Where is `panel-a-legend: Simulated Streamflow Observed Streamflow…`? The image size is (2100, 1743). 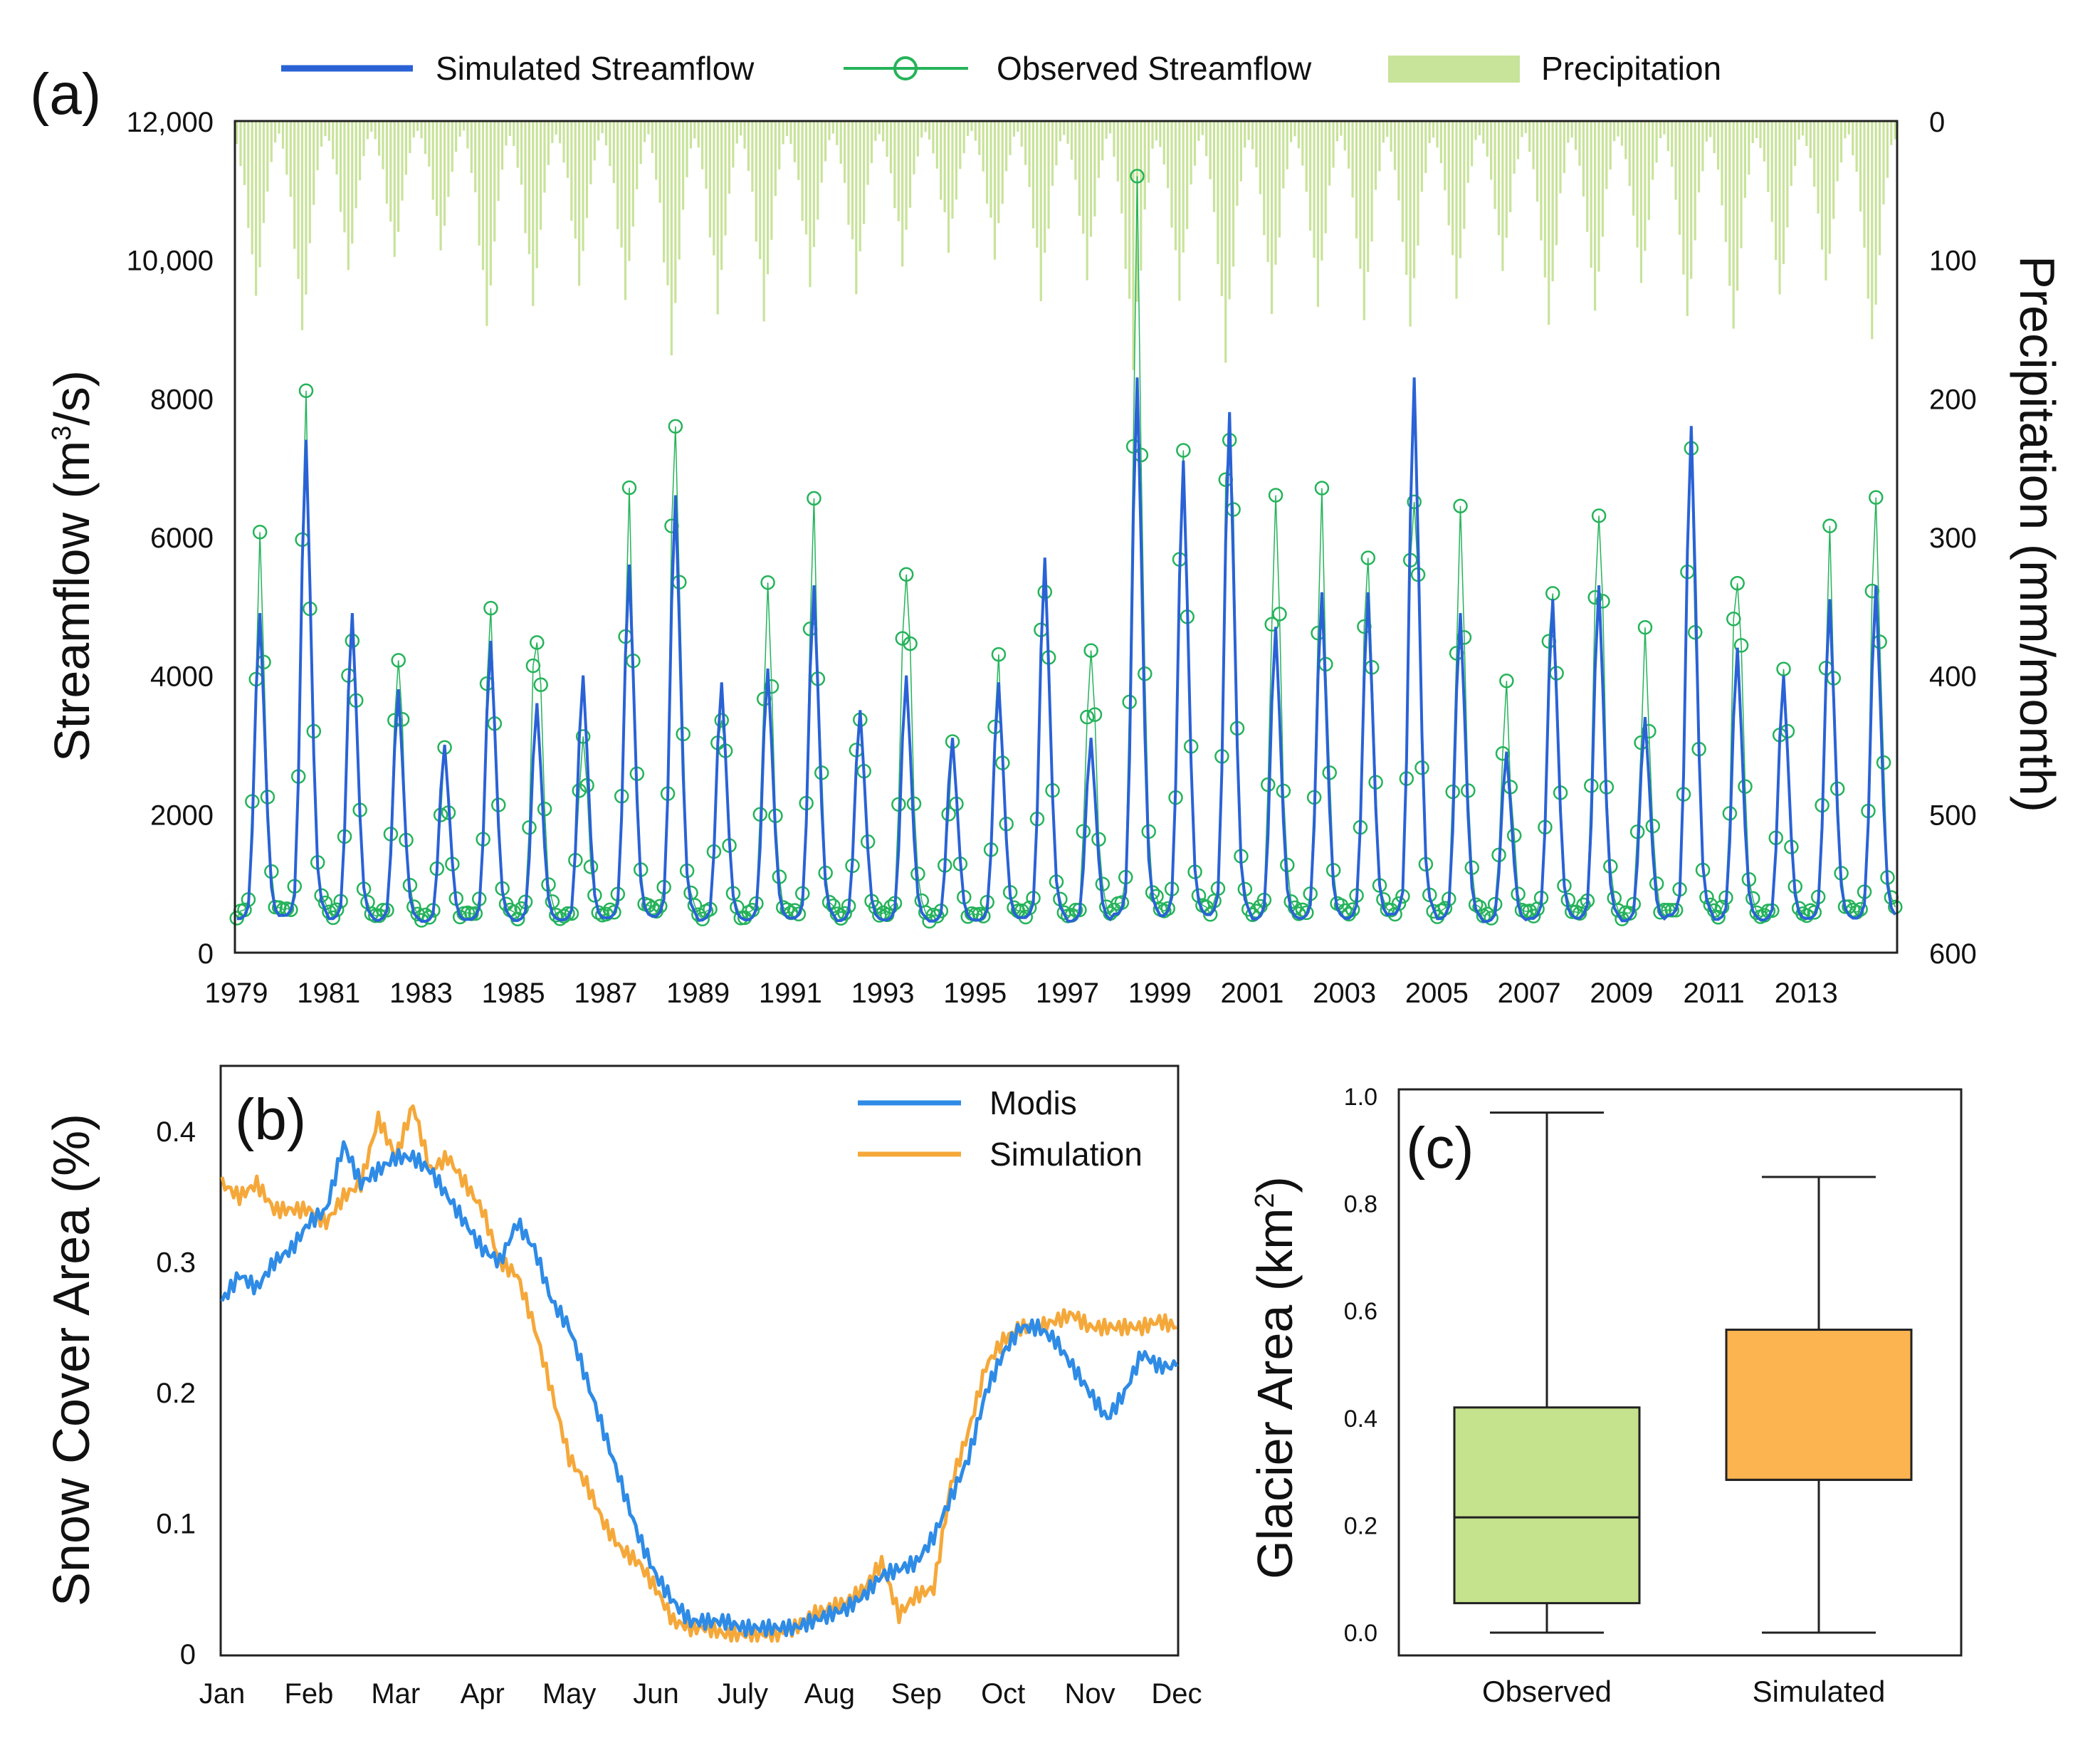
panel-a-legend: Simulated Streamflow Observed Streamflow… is located at coordinates (1001, 68).